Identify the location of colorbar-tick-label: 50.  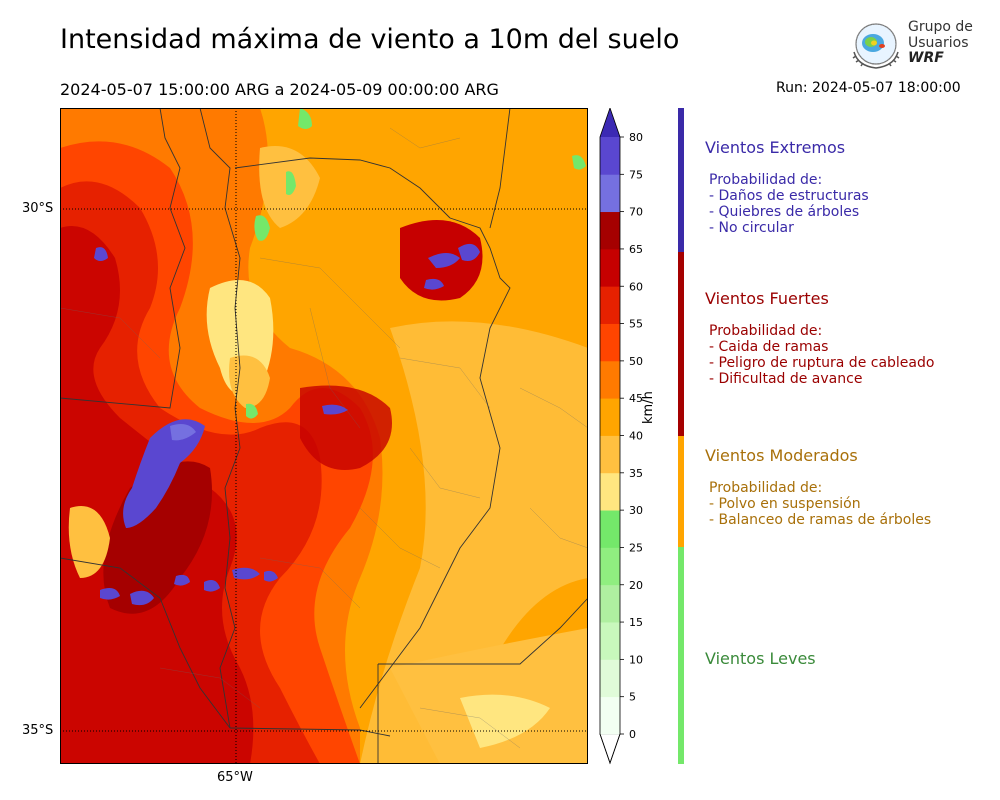
(636, 361).